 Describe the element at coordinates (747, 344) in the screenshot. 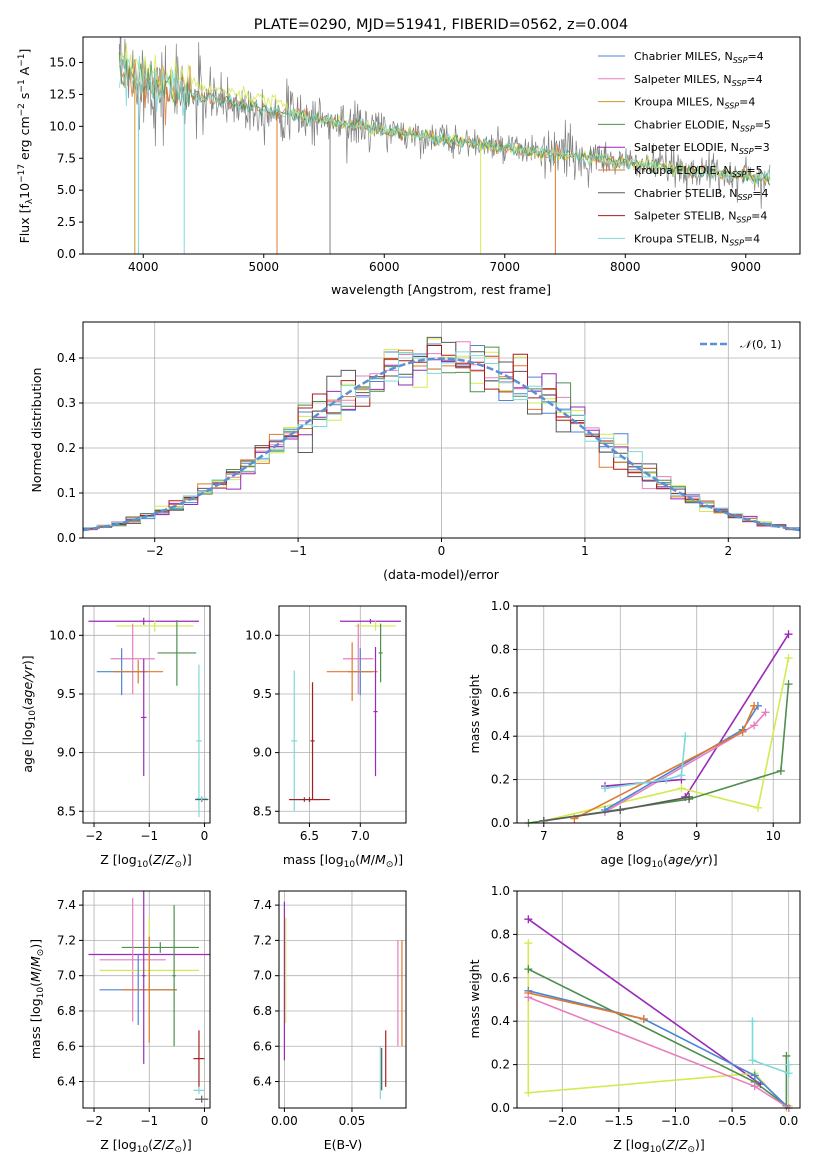

I see `gaussian-legend-symbol: 𝒩` at that location.